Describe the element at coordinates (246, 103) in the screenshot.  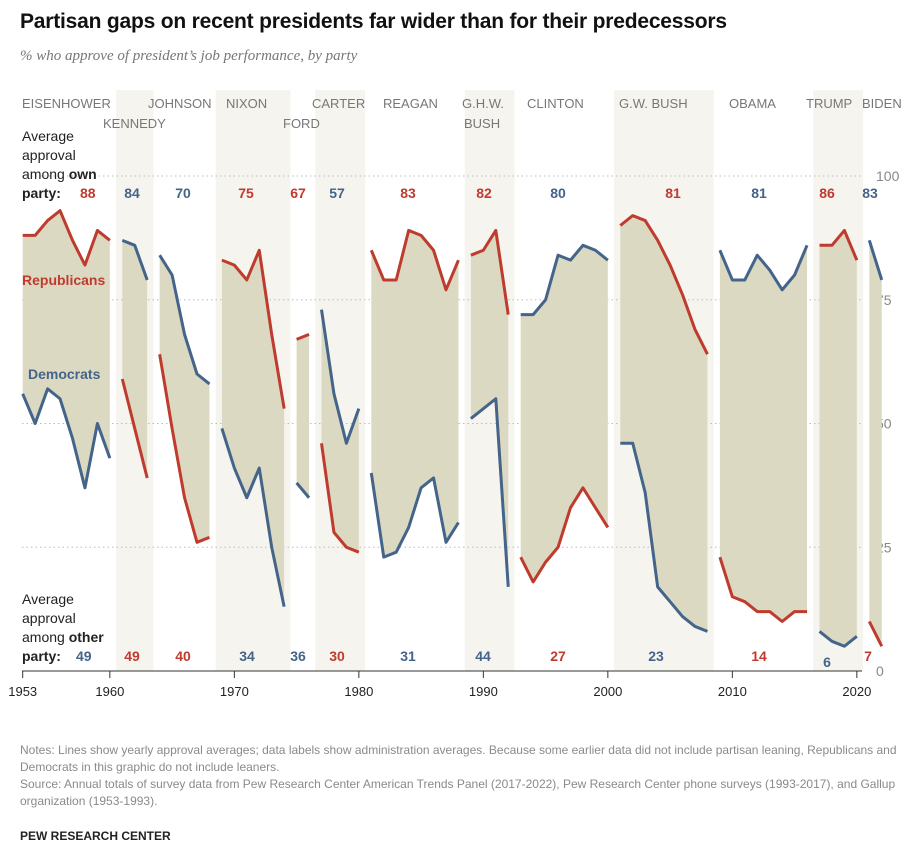
I see `president-name: NIXON` at that location.